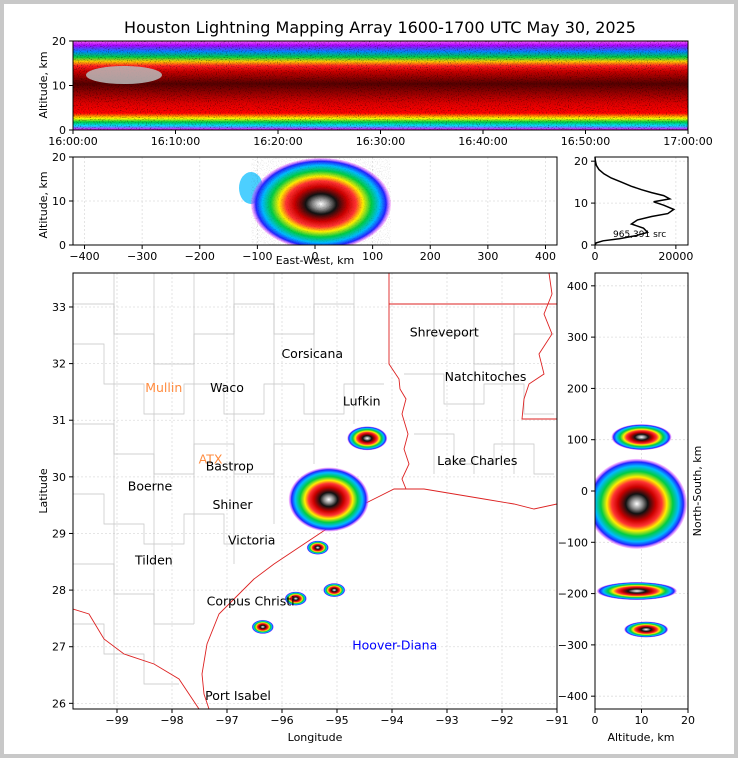 Image resolution: width=738 pixels, height=758 pixels. What do you see at coordinates (635, 201) in the screenshot?
I see `histogram-line` at bounding box center [635, 201].